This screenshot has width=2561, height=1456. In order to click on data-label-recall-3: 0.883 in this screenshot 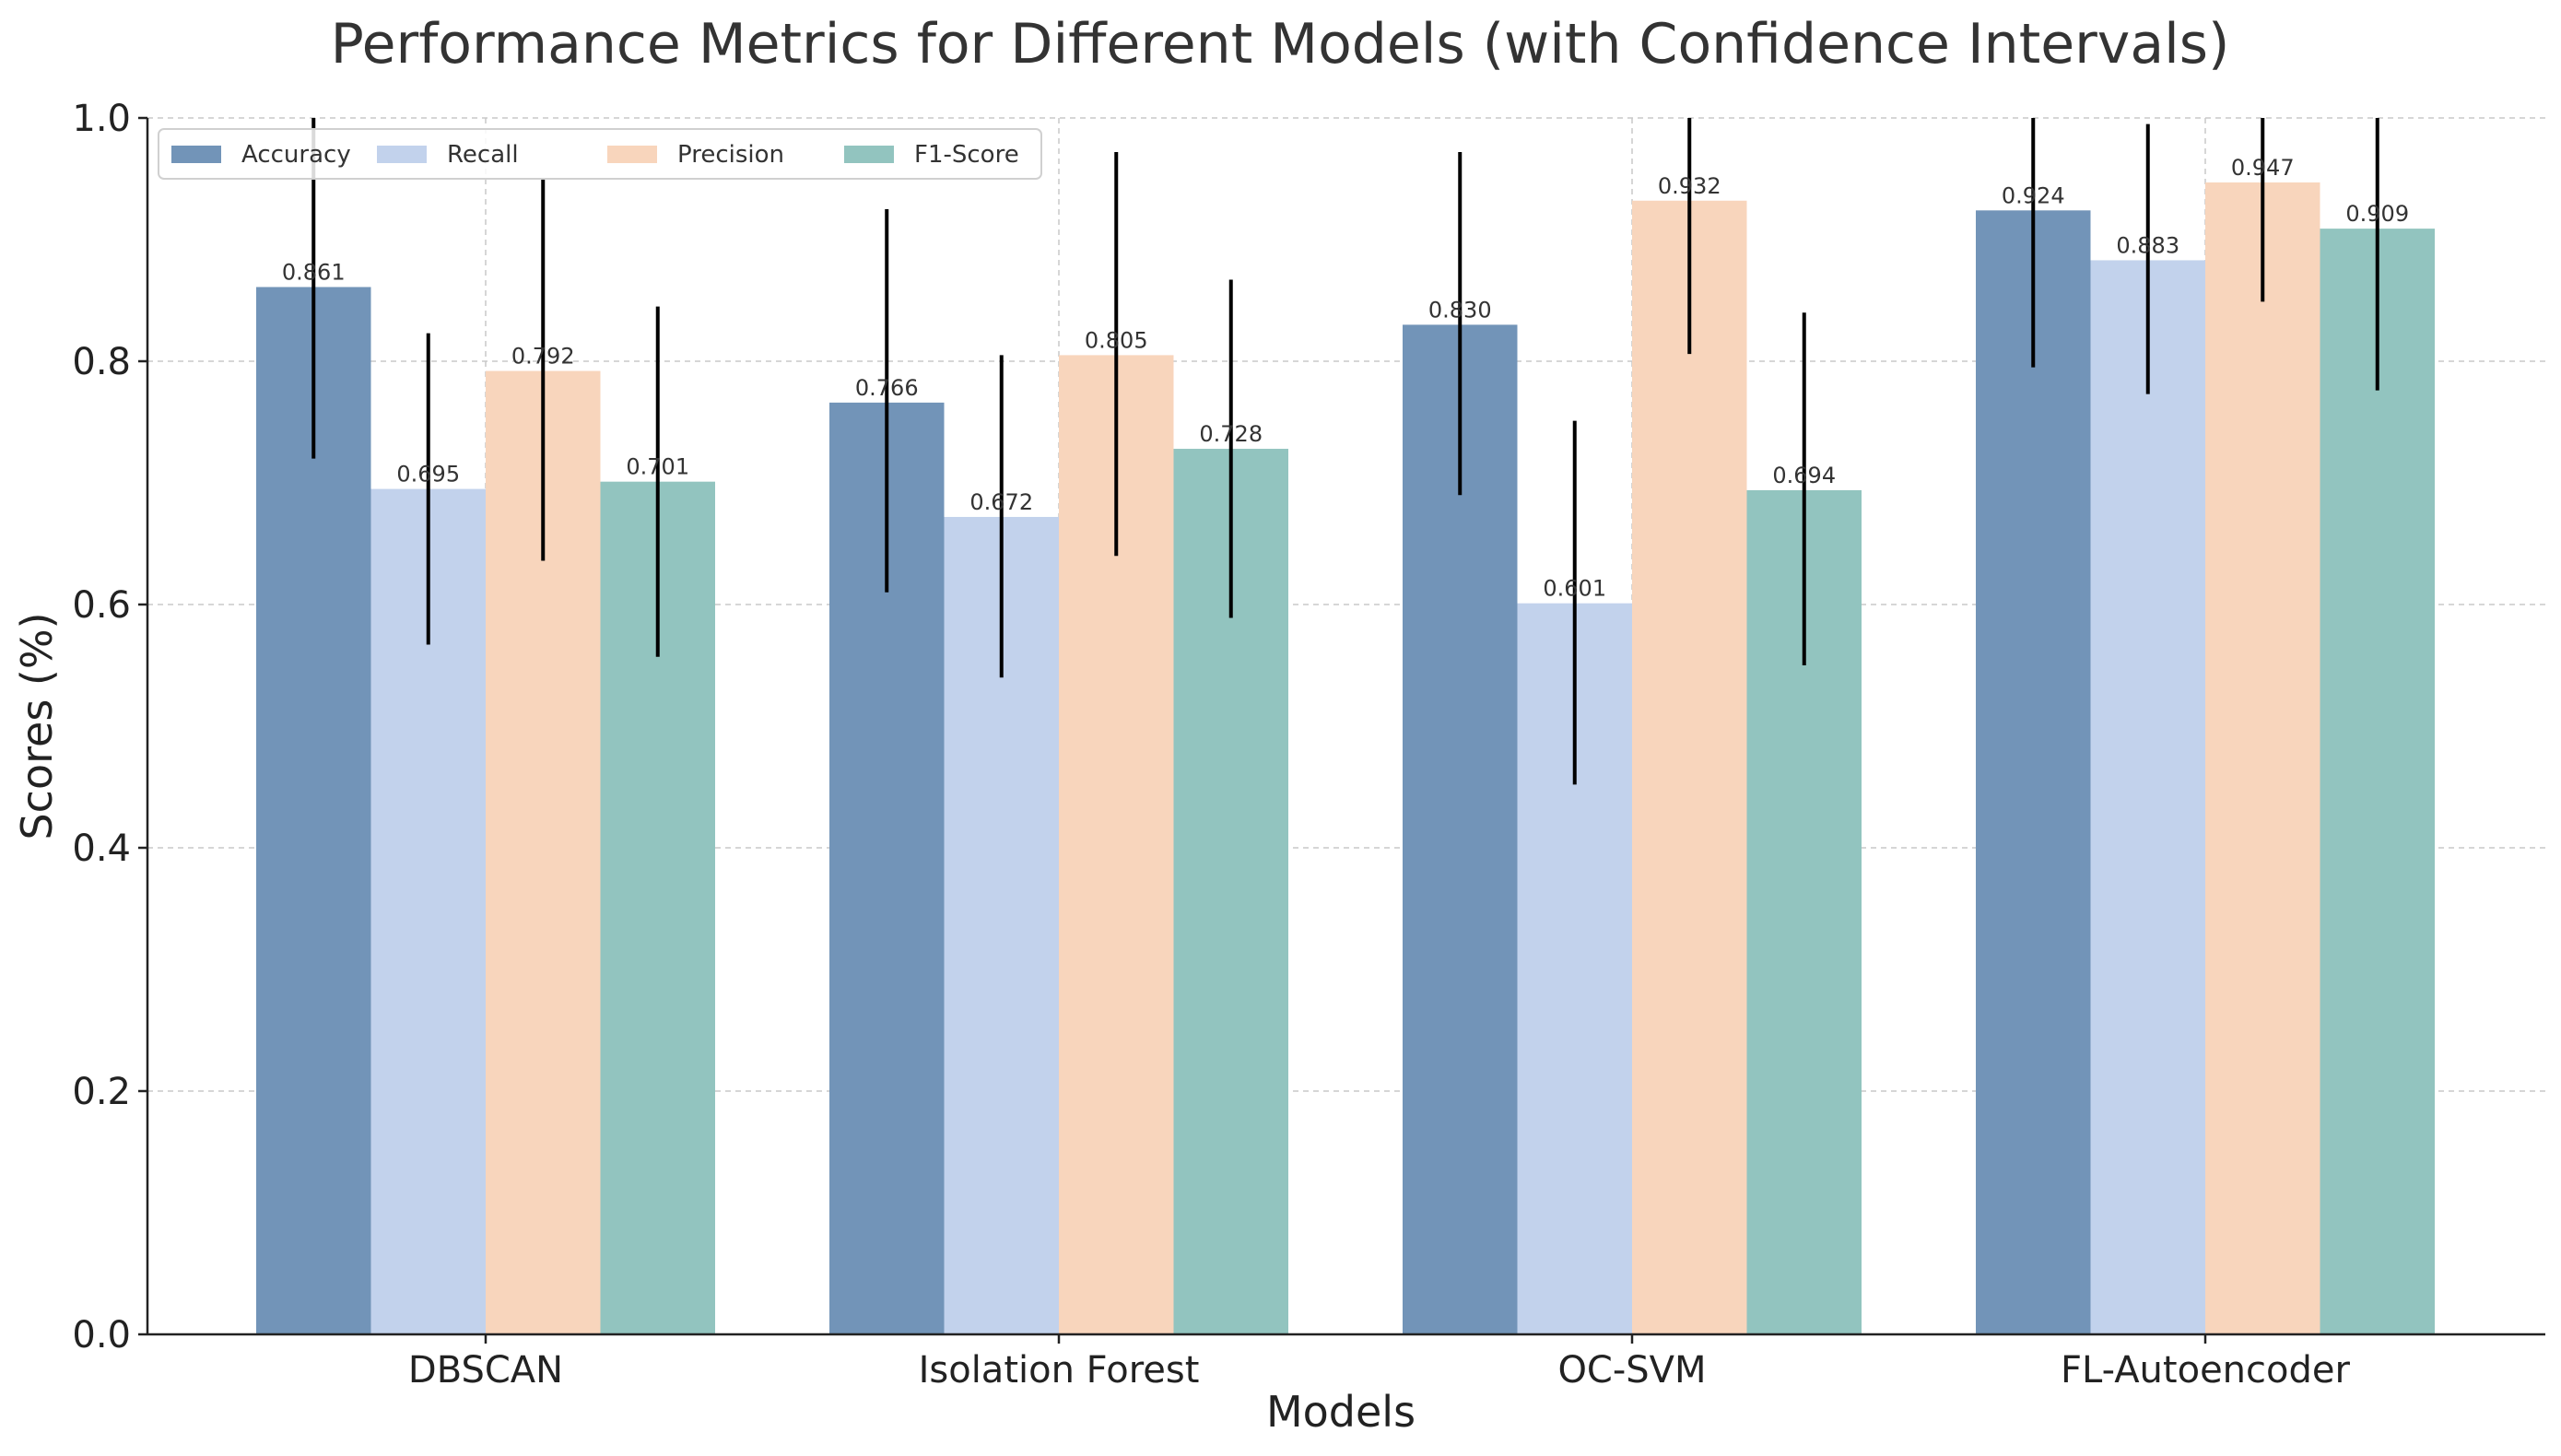, I will do `click(2148, 245)`.